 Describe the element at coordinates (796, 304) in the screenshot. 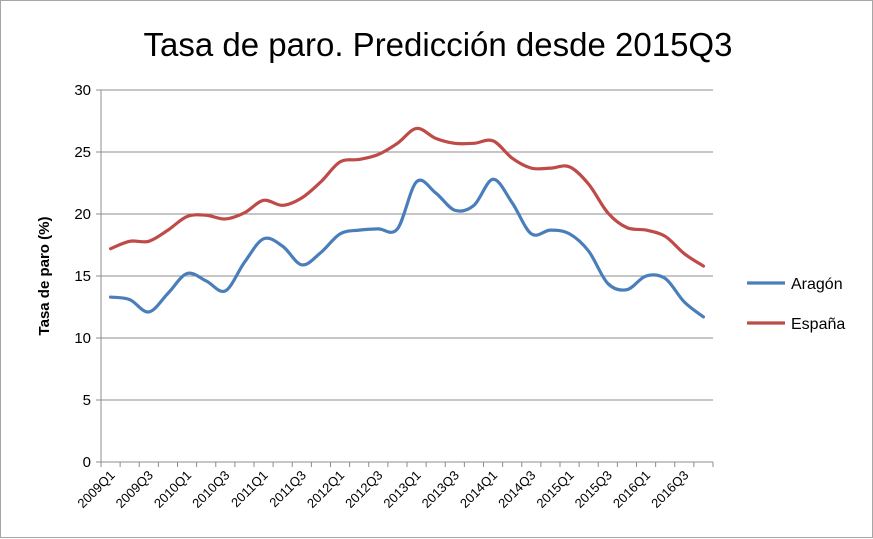

I see `legend: Aragón España` at that location.